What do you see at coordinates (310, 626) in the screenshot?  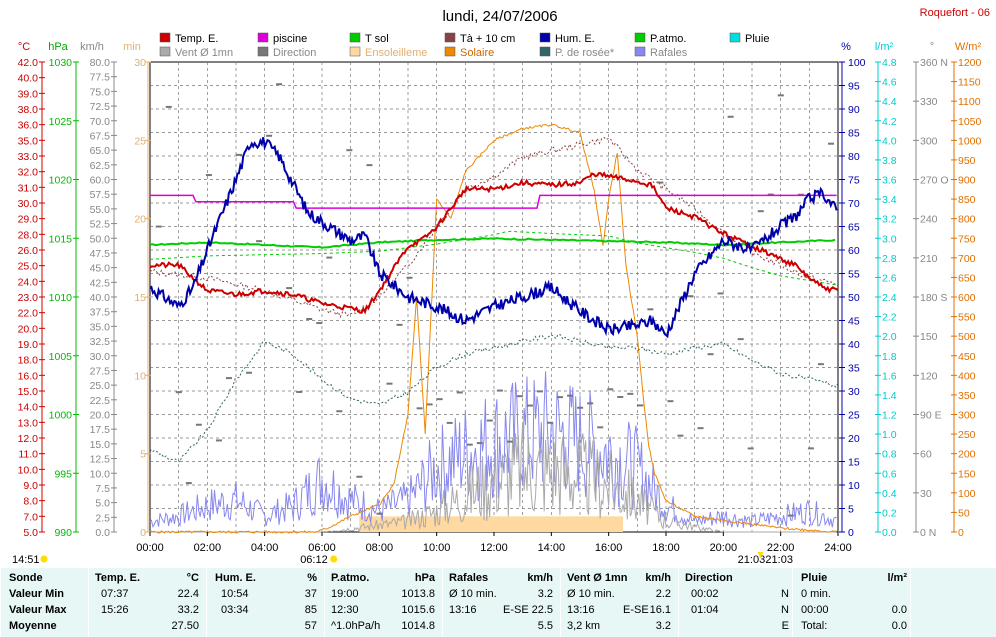 I see `stats-value: 57` at bounding box center [310, 626].